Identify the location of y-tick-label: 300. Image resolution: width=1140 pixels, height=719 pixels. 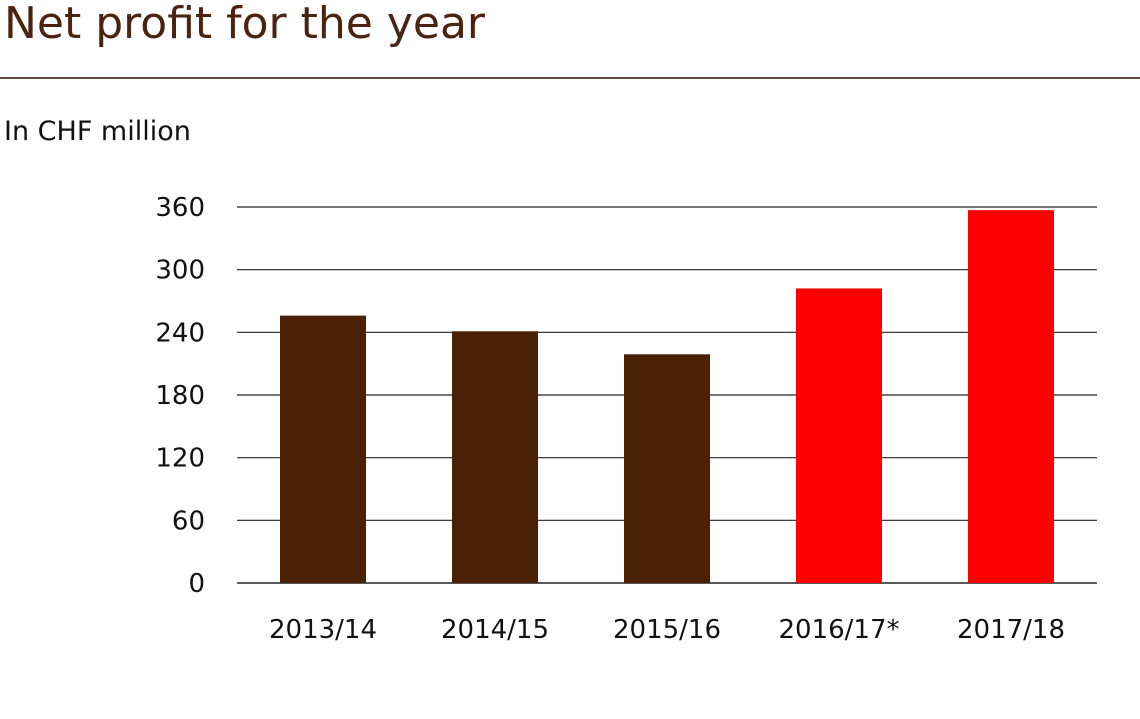
(180, 271).